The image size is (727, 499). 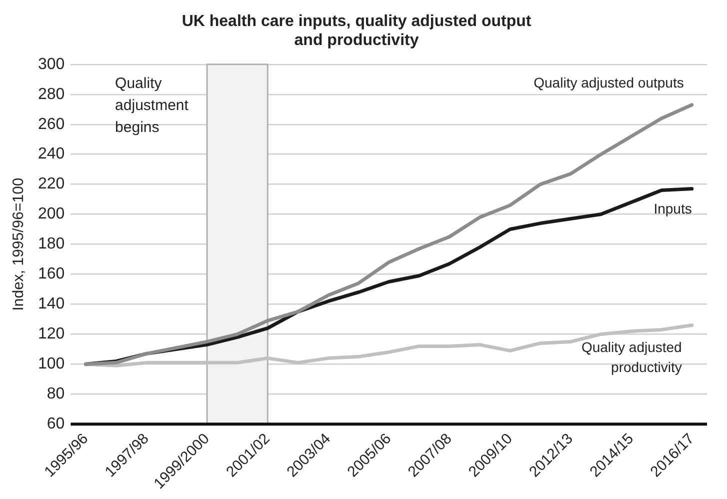 What do you see at coordinates (51, 154) in the screenshot?
I see `y-tick-label: 240` at bounding box center [51, 154].